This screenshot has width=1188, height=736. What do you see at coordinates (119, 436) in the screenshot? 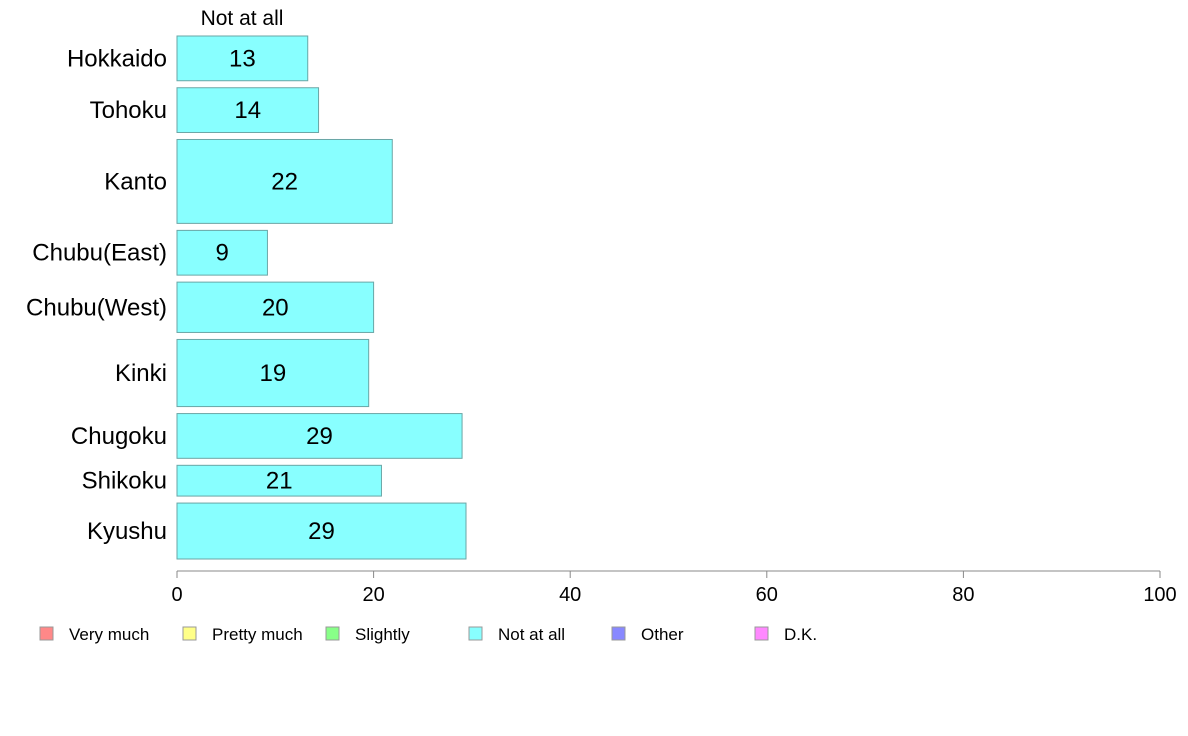
I see `category-label: Chugoku` at bounding box center [119, 436].